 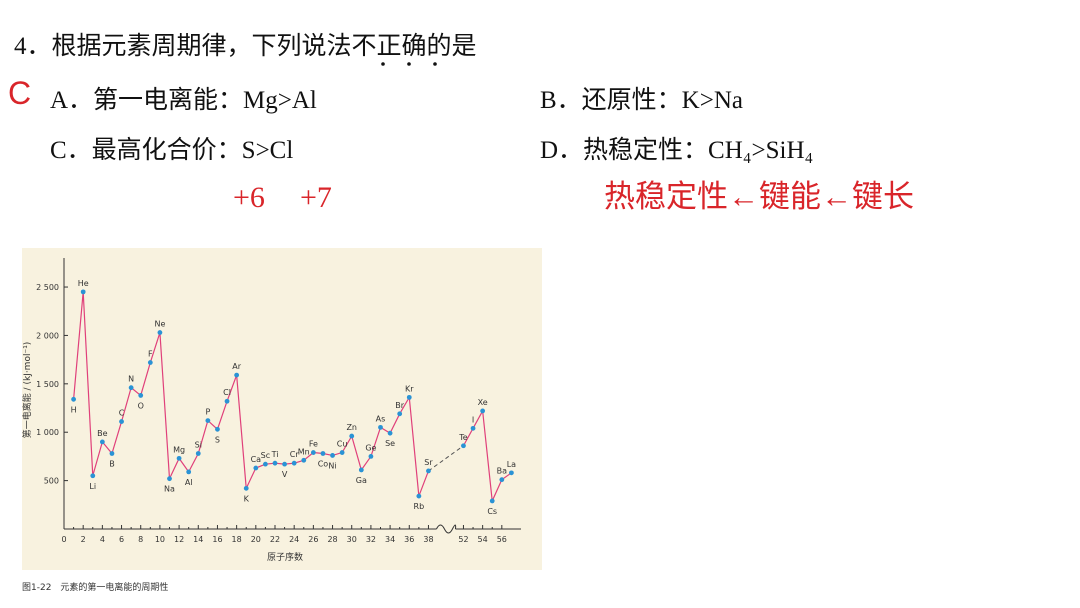 I want to click on point-label: Ge, so click(x=370, y=447).